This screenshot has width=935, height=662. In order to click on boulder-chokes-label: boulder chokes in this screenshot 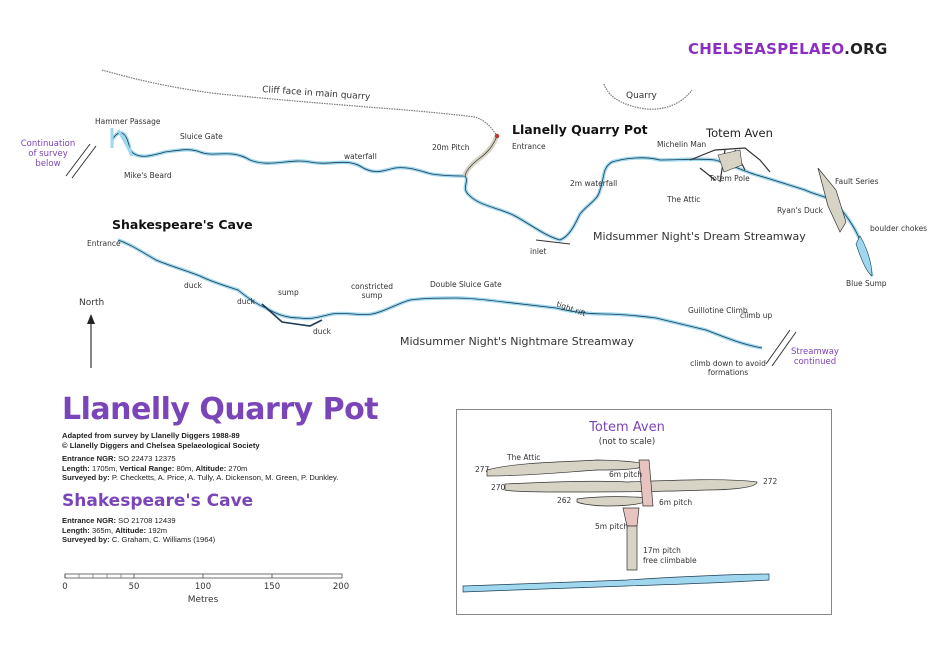, I will do `click(898, 228)`.